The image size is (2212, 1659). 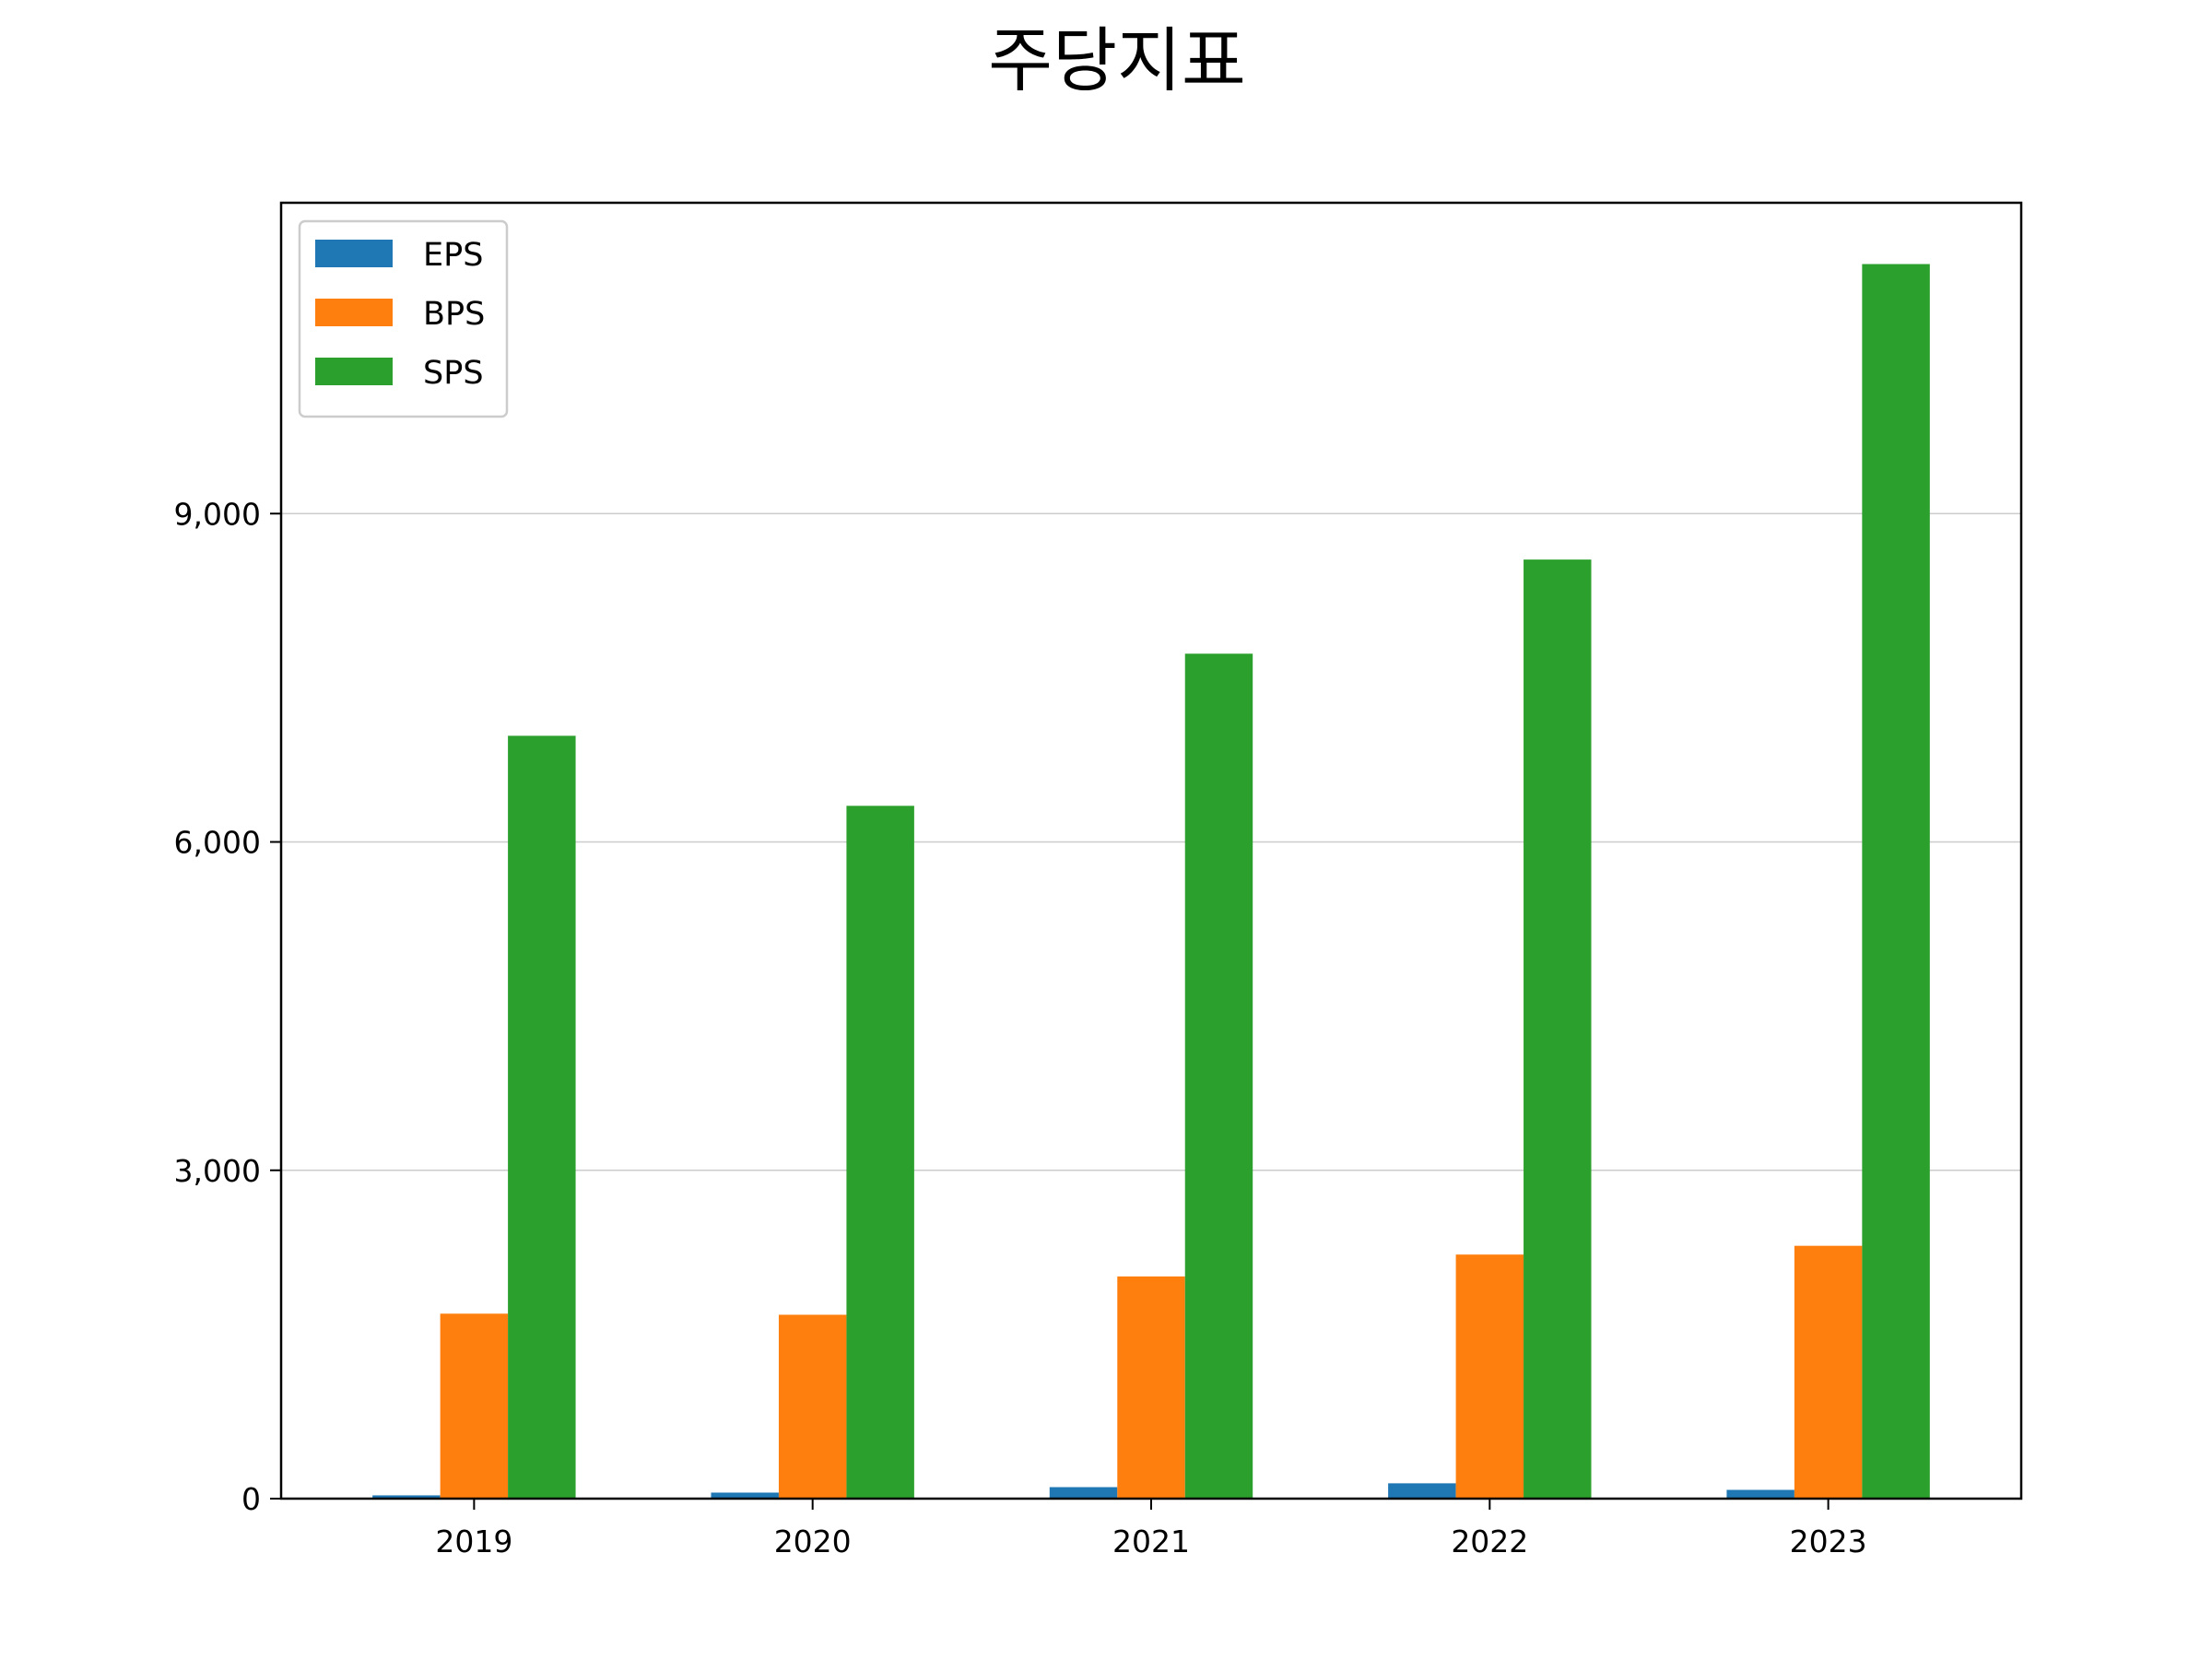 I want to click on bar-eps-2021, so click(x=1083, y=1493).